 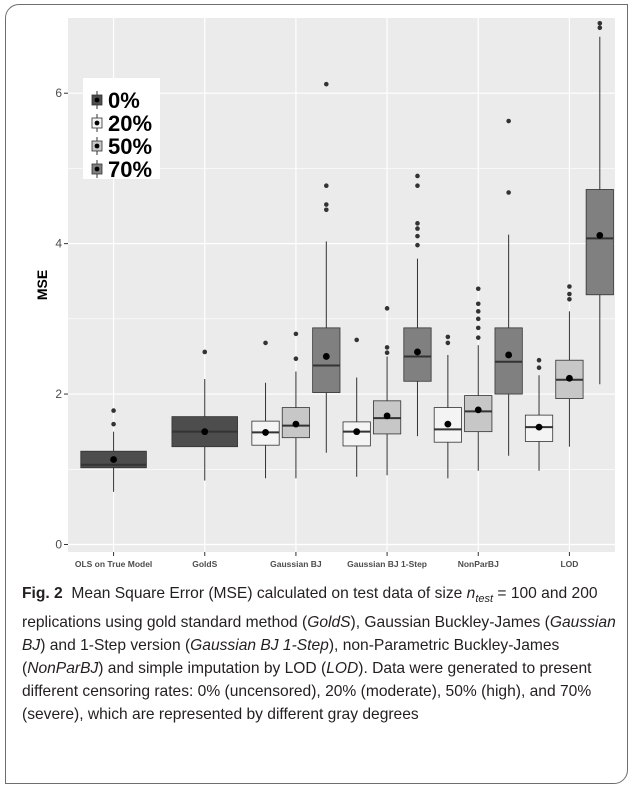 What do you see at coordinates (113, 564) in the screenshot?
I see `x-tick-label: OLS on True Model` at bounding box center [113, 564].